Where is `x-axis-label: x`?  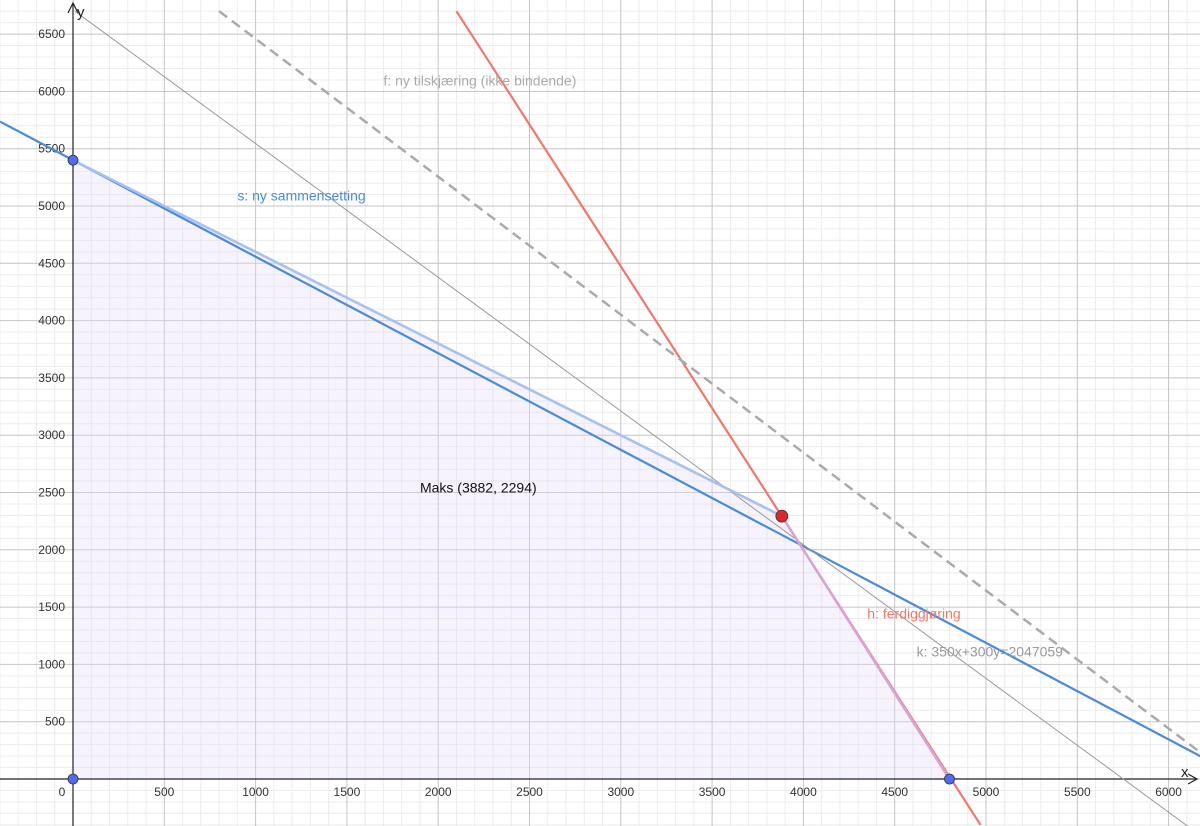
x-axis-label: x is located at coordinates (1185, 772).